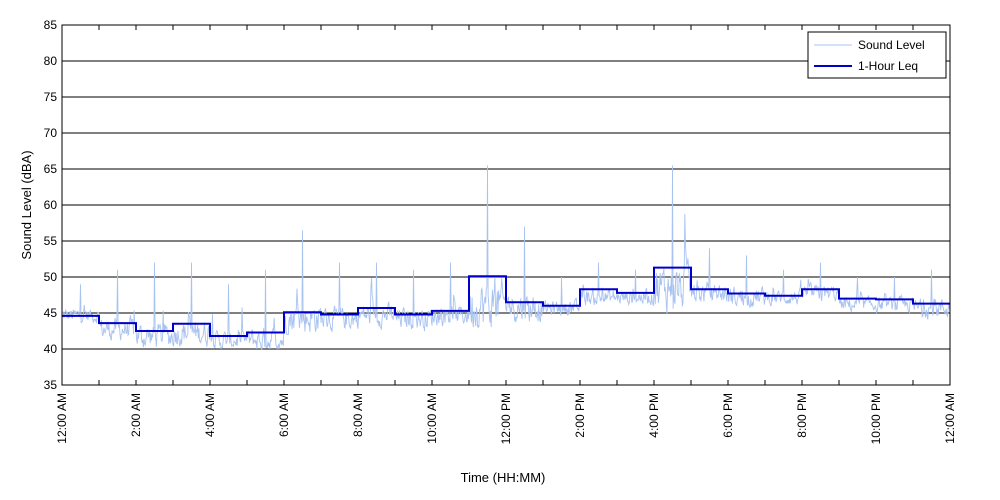  What do you see at coordinates (136, 415) in the screenshot?
I see `x-tick-label: 2:00 AM` at bounding box center [136, 415].